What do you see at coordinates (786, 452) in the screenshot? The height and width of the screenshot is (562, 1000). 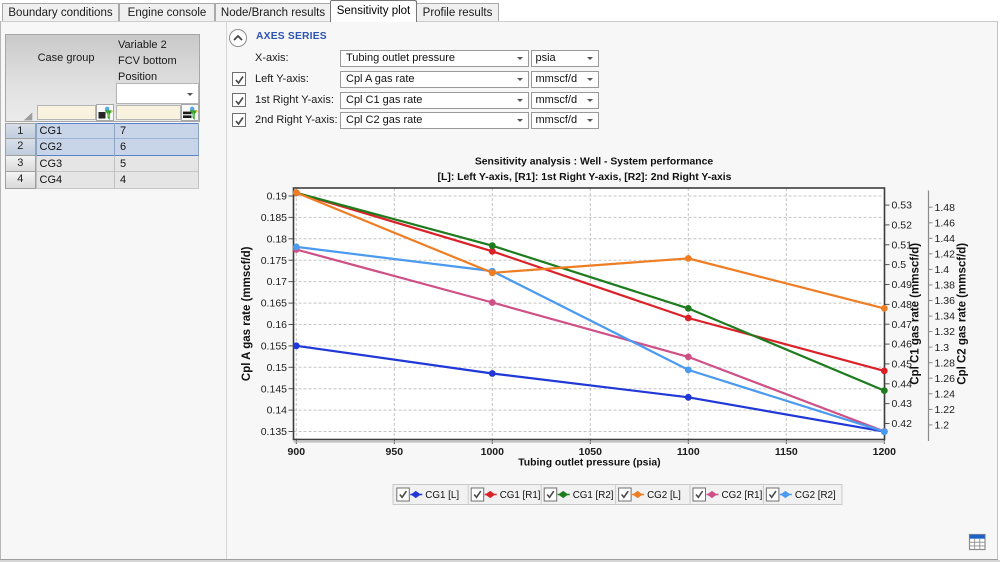 I see `svg-text: 1150` at bounding box center [786, 452].